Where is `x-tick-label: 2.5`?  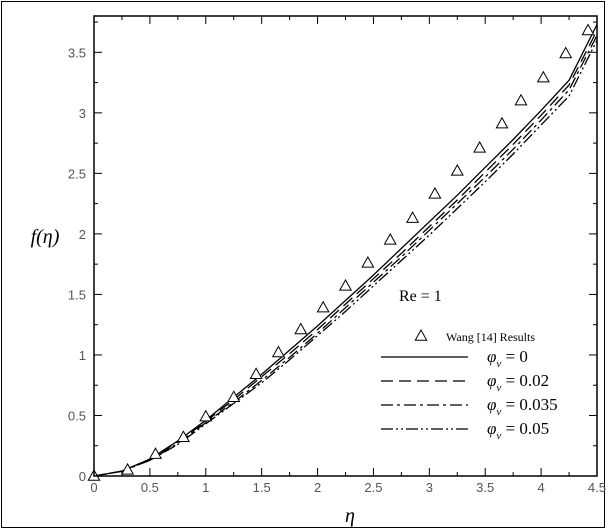 x-tick-label: 2.5 is located at coordinates (373, 487).